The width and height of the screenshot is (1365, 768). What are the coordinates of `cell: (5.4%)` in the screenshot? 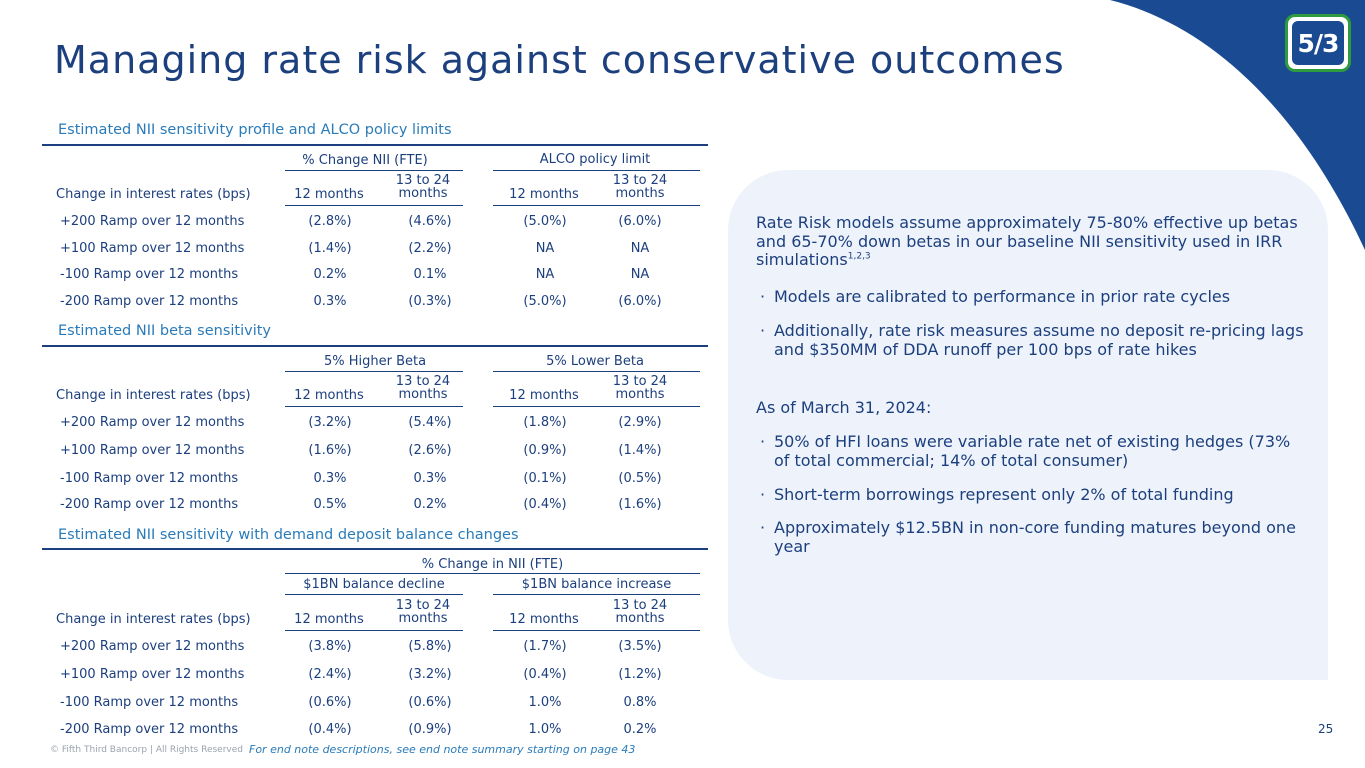 It's located at (430, 422).